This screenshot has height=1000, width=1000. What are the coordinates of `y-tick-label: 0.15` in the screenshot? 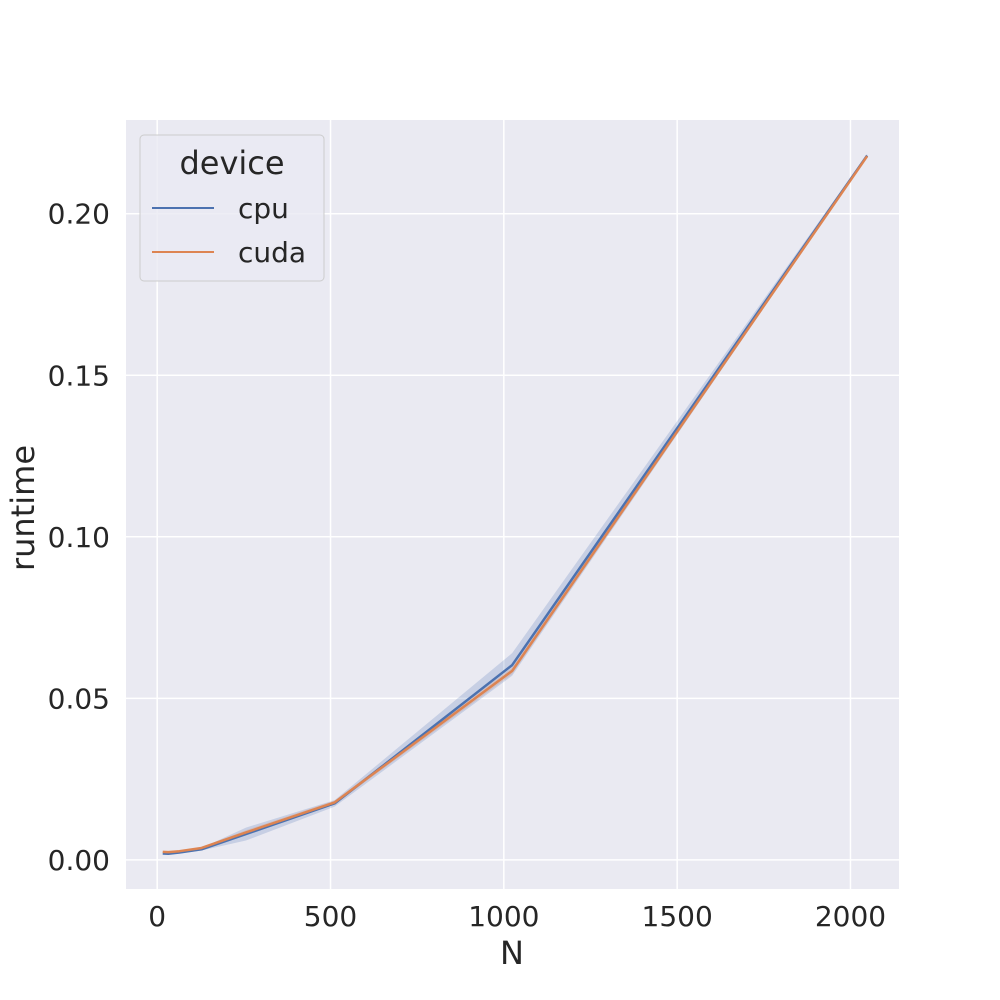 It's located at (79, 375).